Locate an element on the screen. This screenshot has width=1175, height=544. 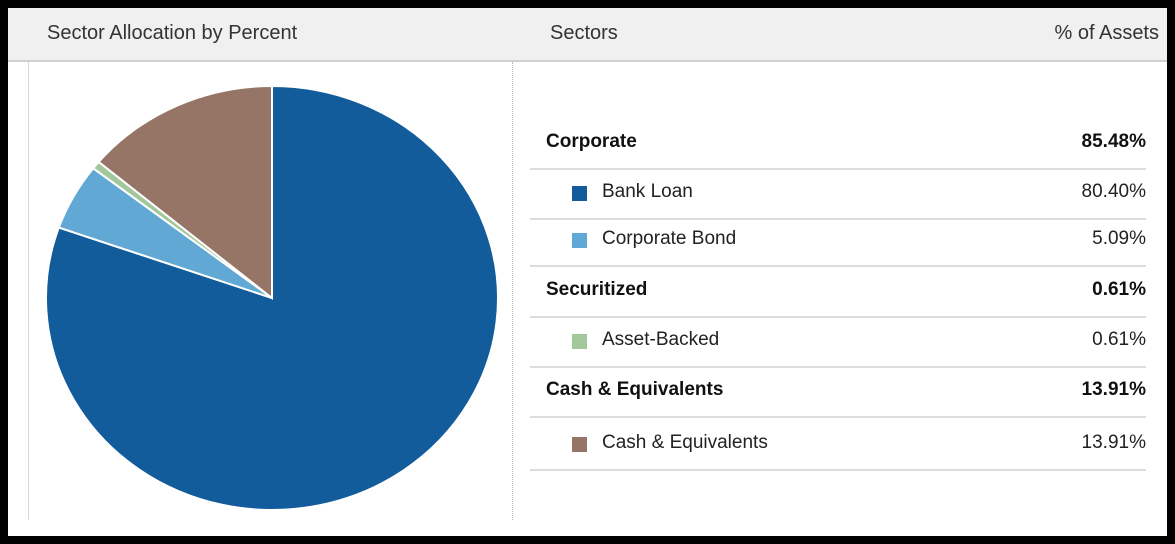
sector-percent: 5.09% is located at coordinates (1119, 238).